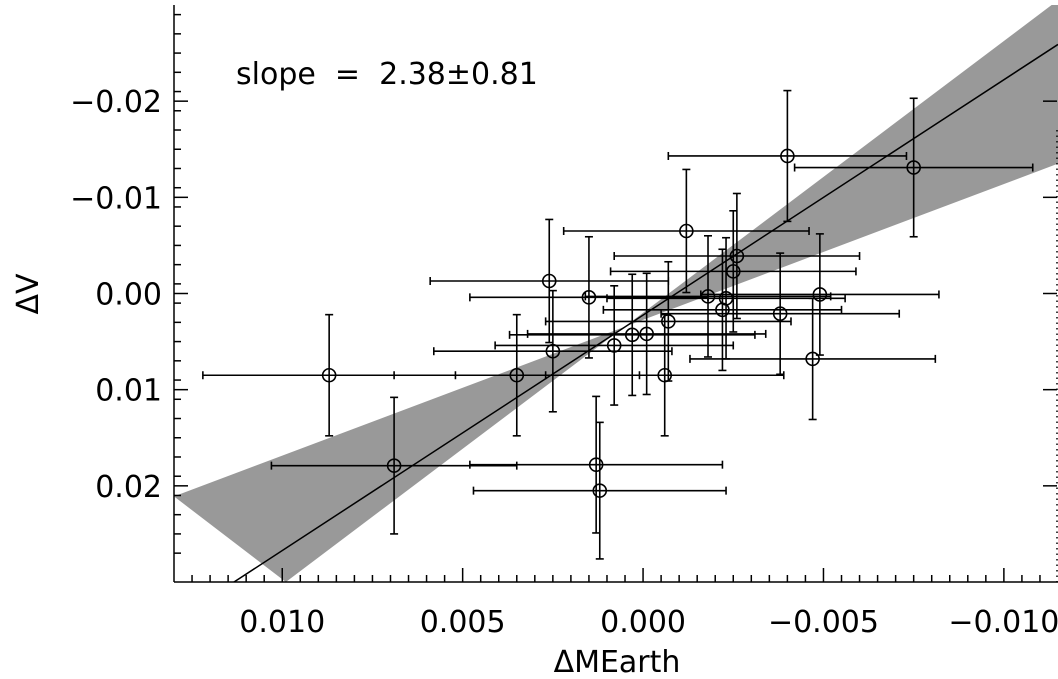 This screenshot has height=679, width=1058. What do you see at coordinates (617, 662) in the screenshot?
I see `x-axis-label: ΔMEarth` at bounding box center [617, 662].